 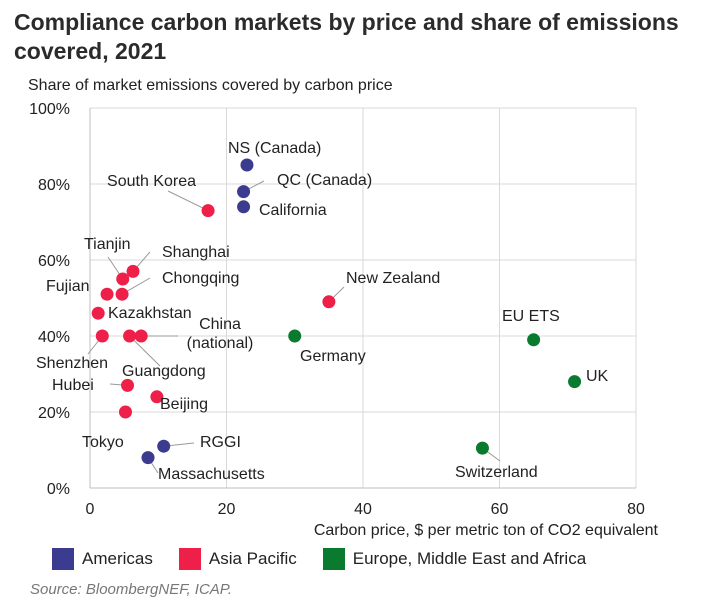 What do you see at coordinates (54, 185) in the screenshot?
I see `y-tick-label: 80%` at bounding box center [54, 185].